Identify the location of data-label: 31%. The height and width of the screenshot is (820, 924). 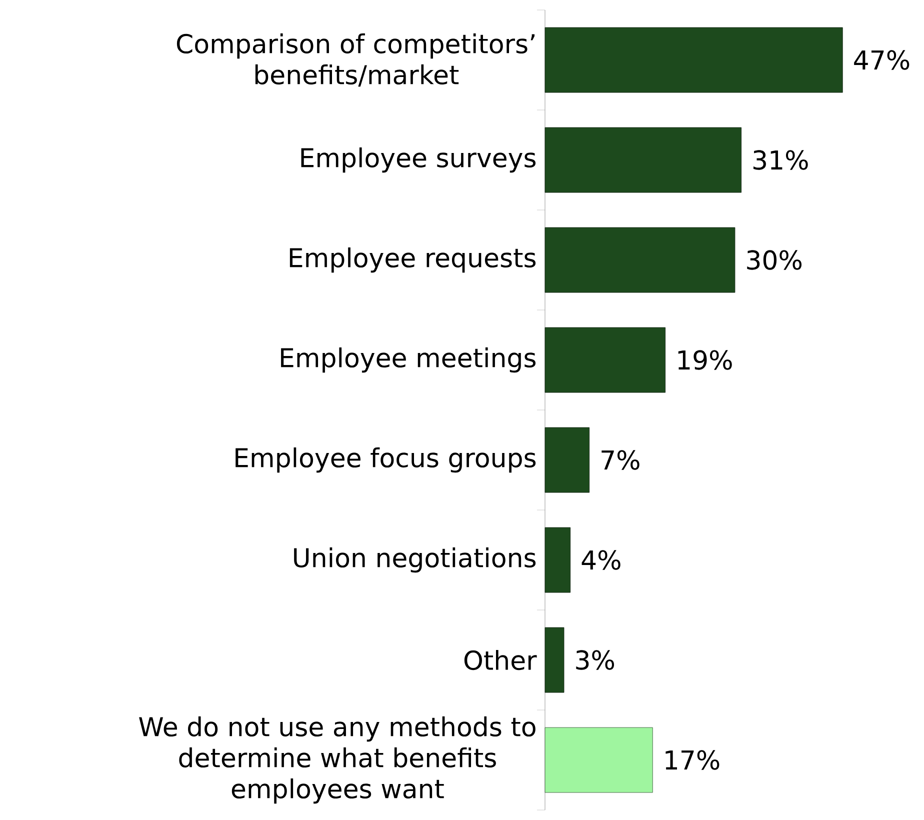
(780, 160).